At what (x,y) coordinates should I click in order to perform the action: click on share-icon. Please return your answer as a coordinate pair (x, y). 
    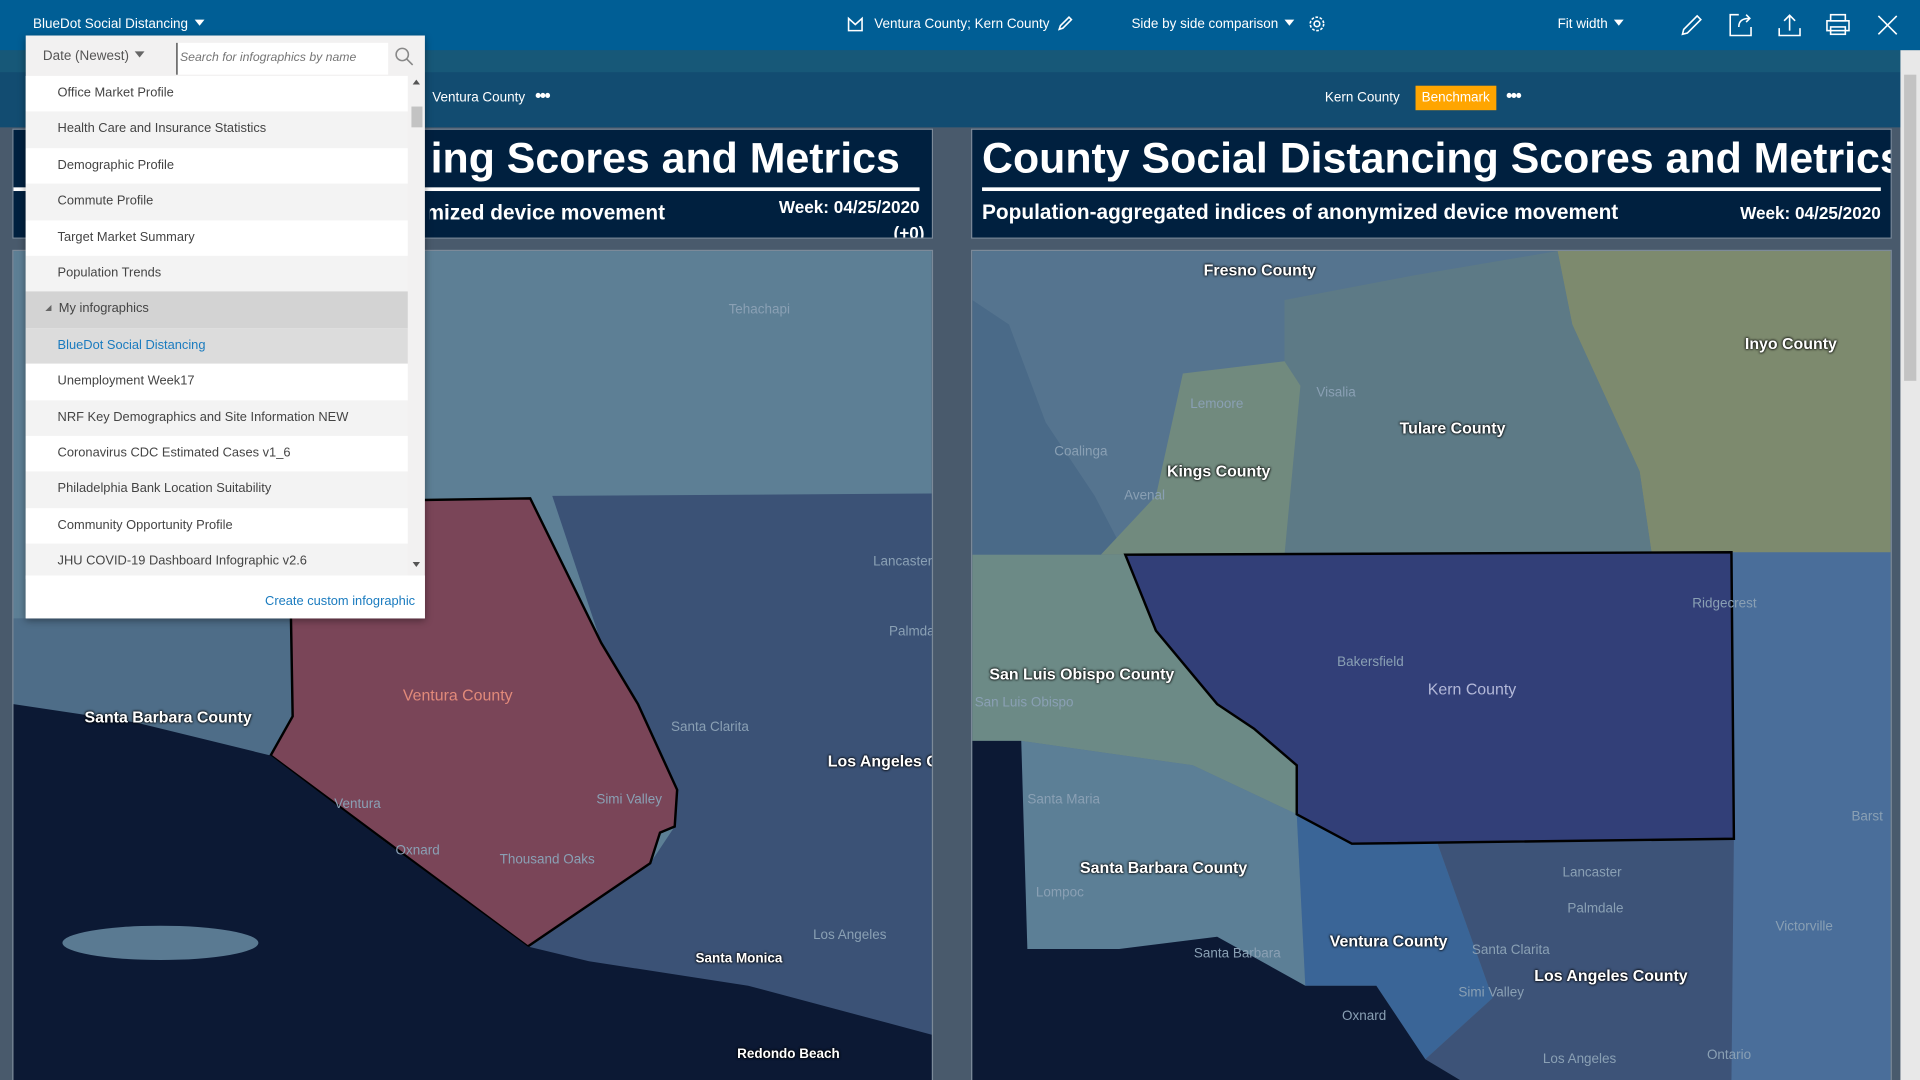
    Looking at the image, I should click on (1740, 26).